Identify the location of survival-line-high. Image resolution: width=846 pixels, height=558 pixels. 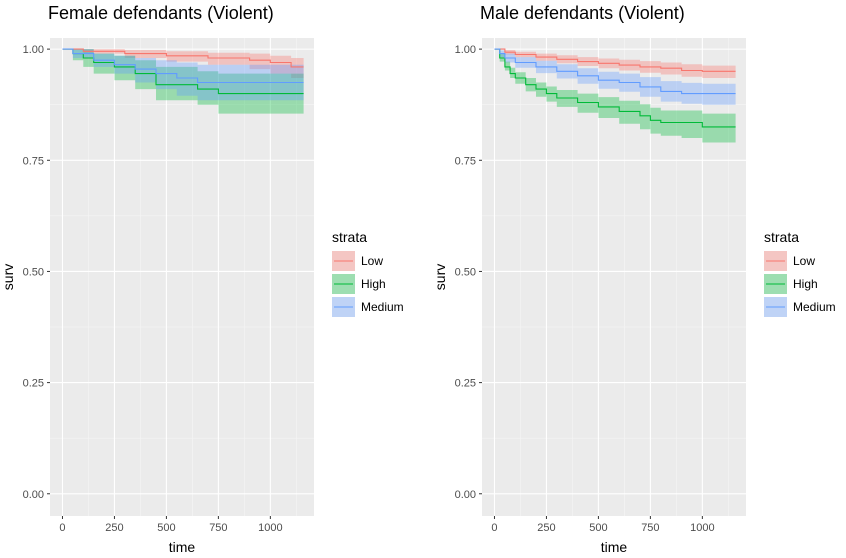
(615, 88).